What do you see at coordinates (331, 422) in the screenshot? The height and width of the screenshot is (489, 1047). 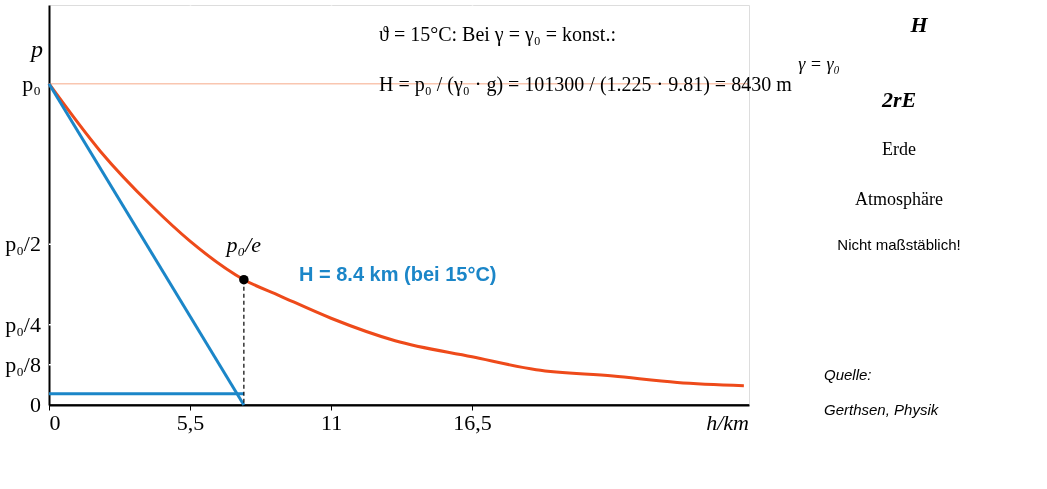 I see `x-tick-label: 11` at bounding box center [331, 422].